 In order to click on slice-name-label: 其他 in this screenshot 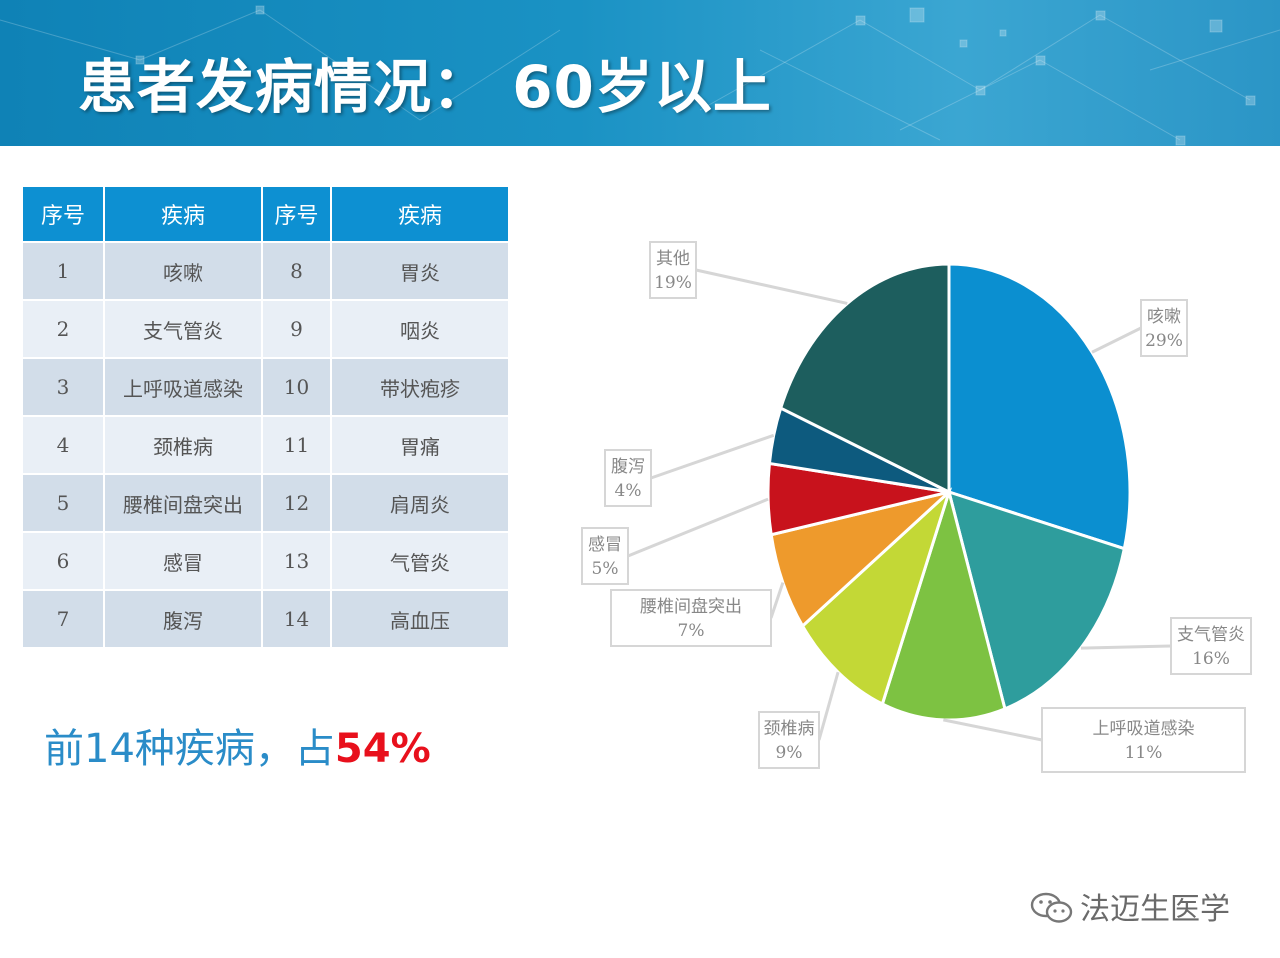, I will do `click(673, 259)`.